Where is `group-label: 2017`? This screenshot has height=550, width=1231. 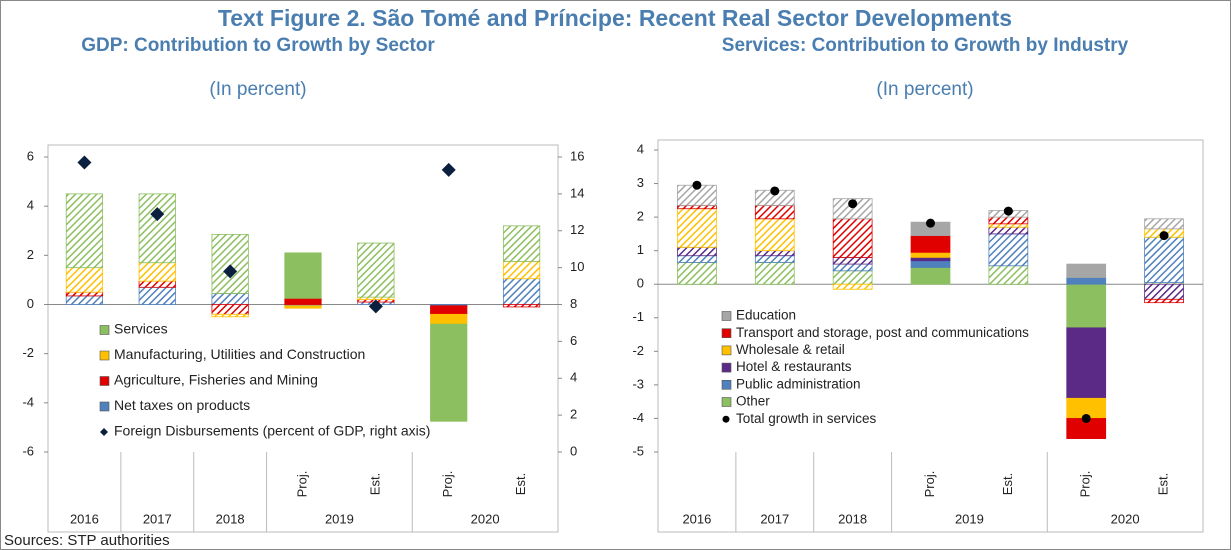 group-label: 2017 is located at coordinates (157, 518).